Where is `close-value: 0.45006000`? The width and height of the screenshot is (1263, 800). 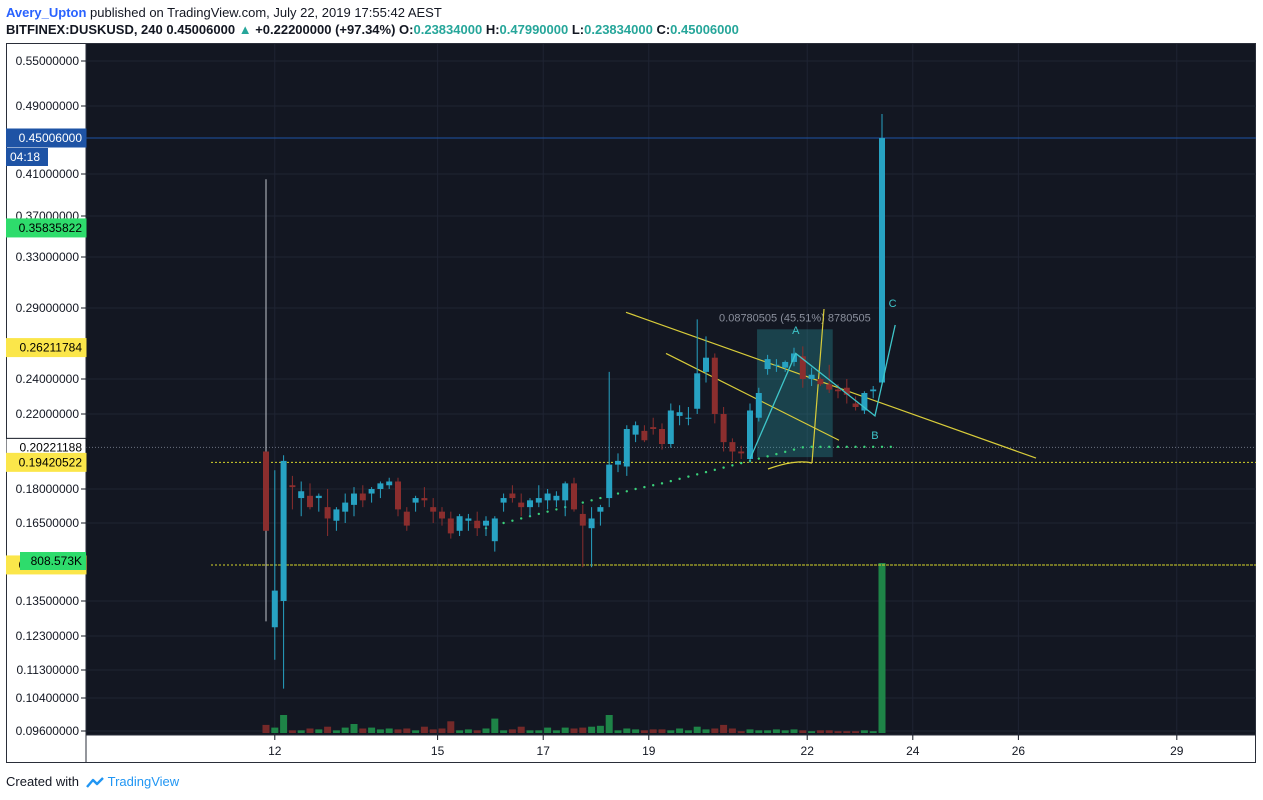 close-value: 0.45006000 is located at coordinates (704, 29).